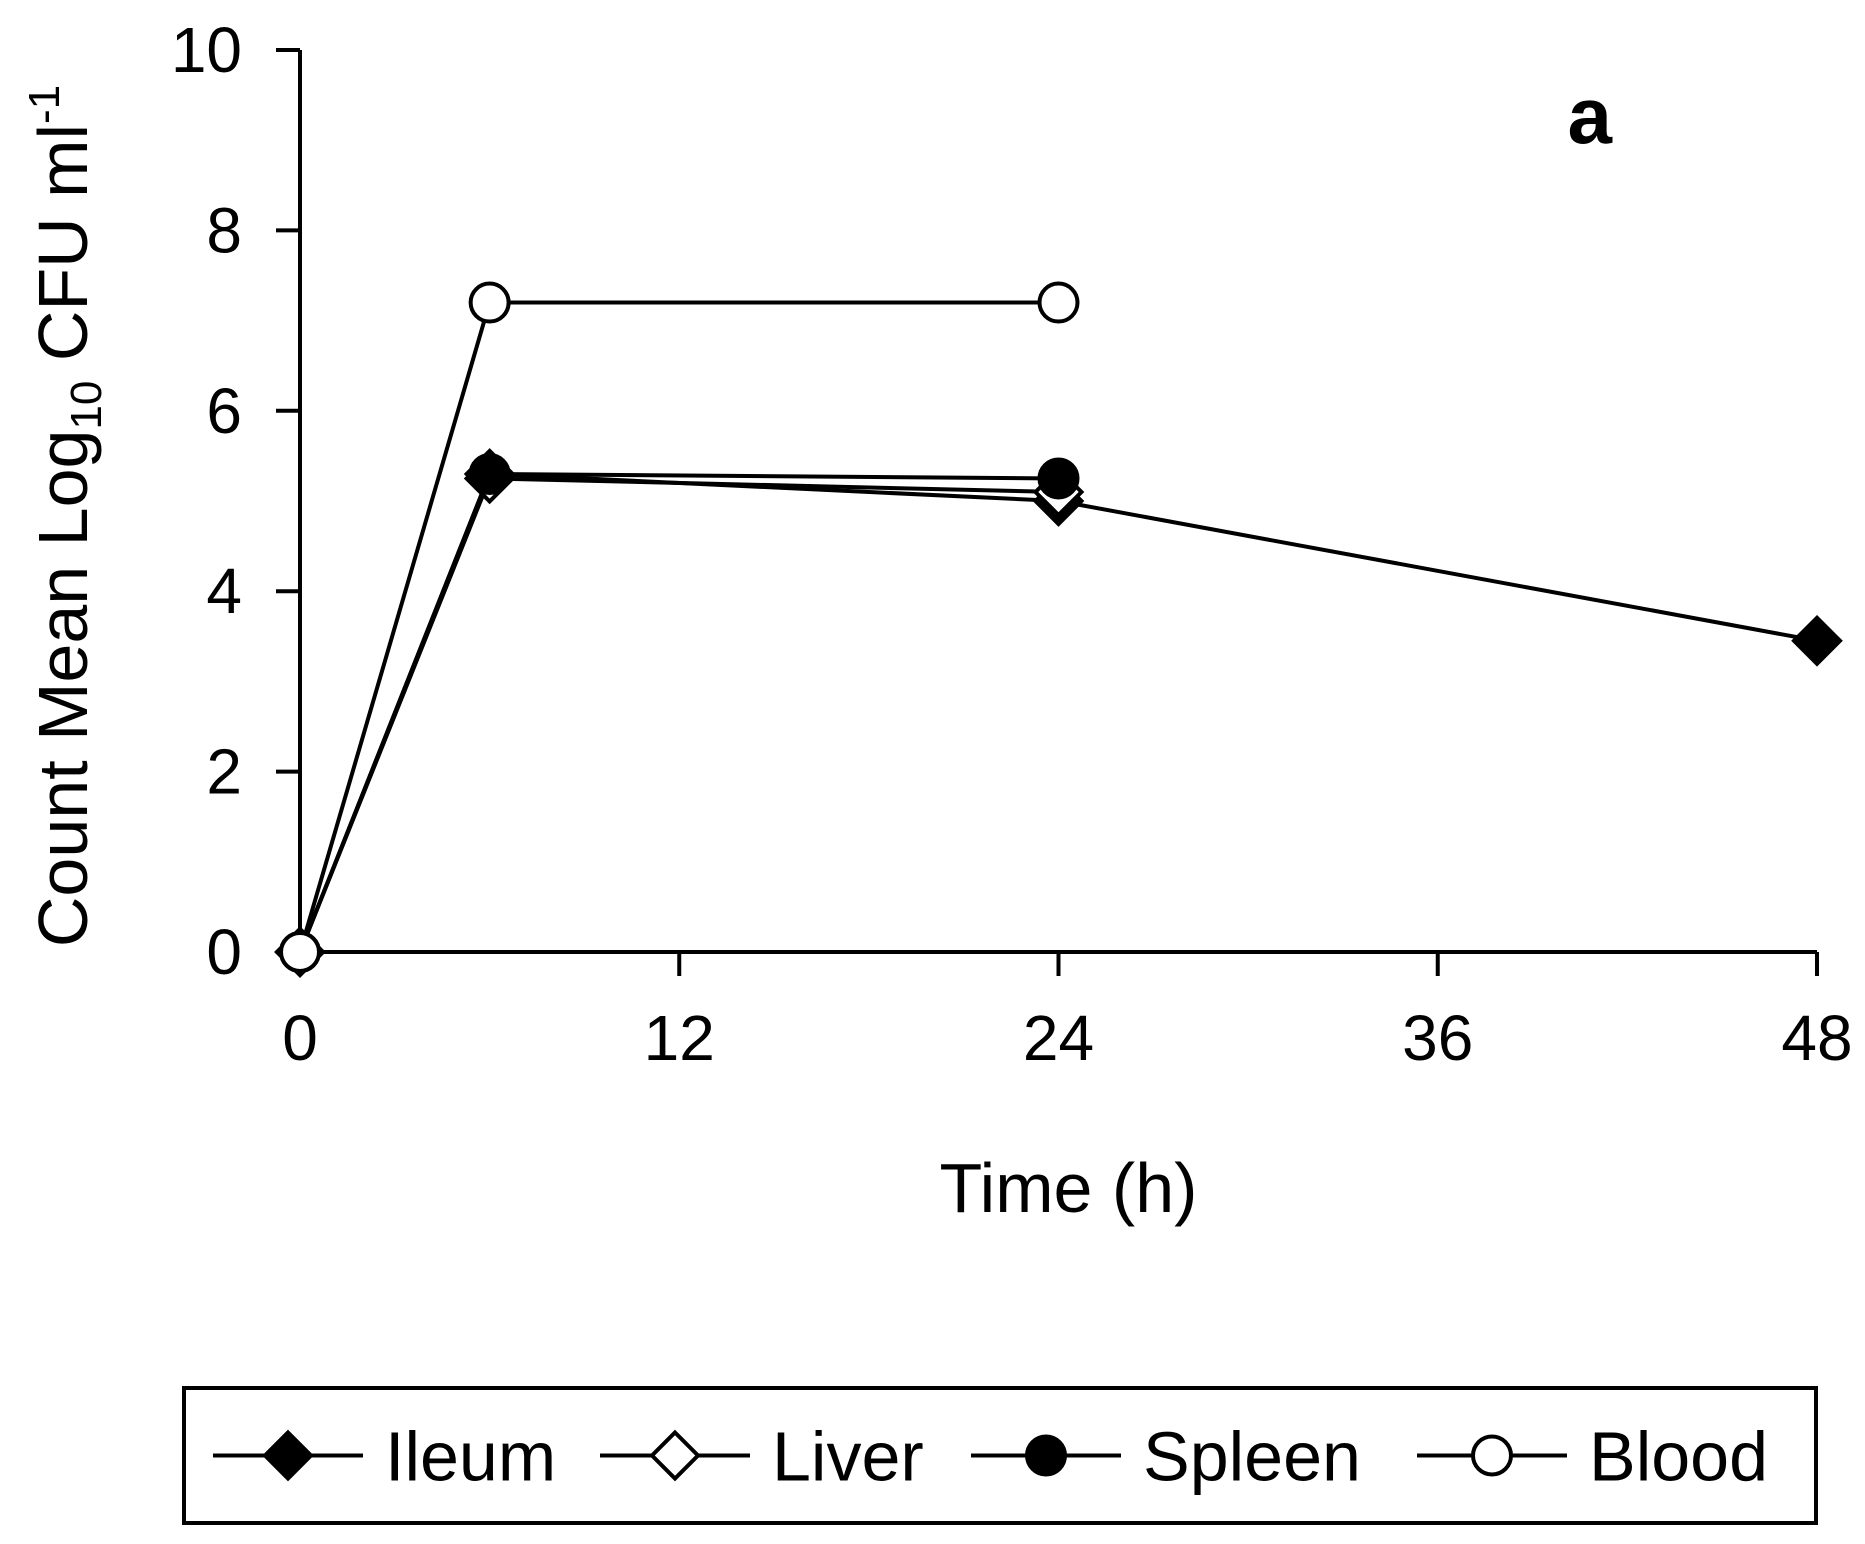 The height and width of the screenshot is (1544, 1865). I want to click on x-axis-title: Time (h), so click(1069, 1188).